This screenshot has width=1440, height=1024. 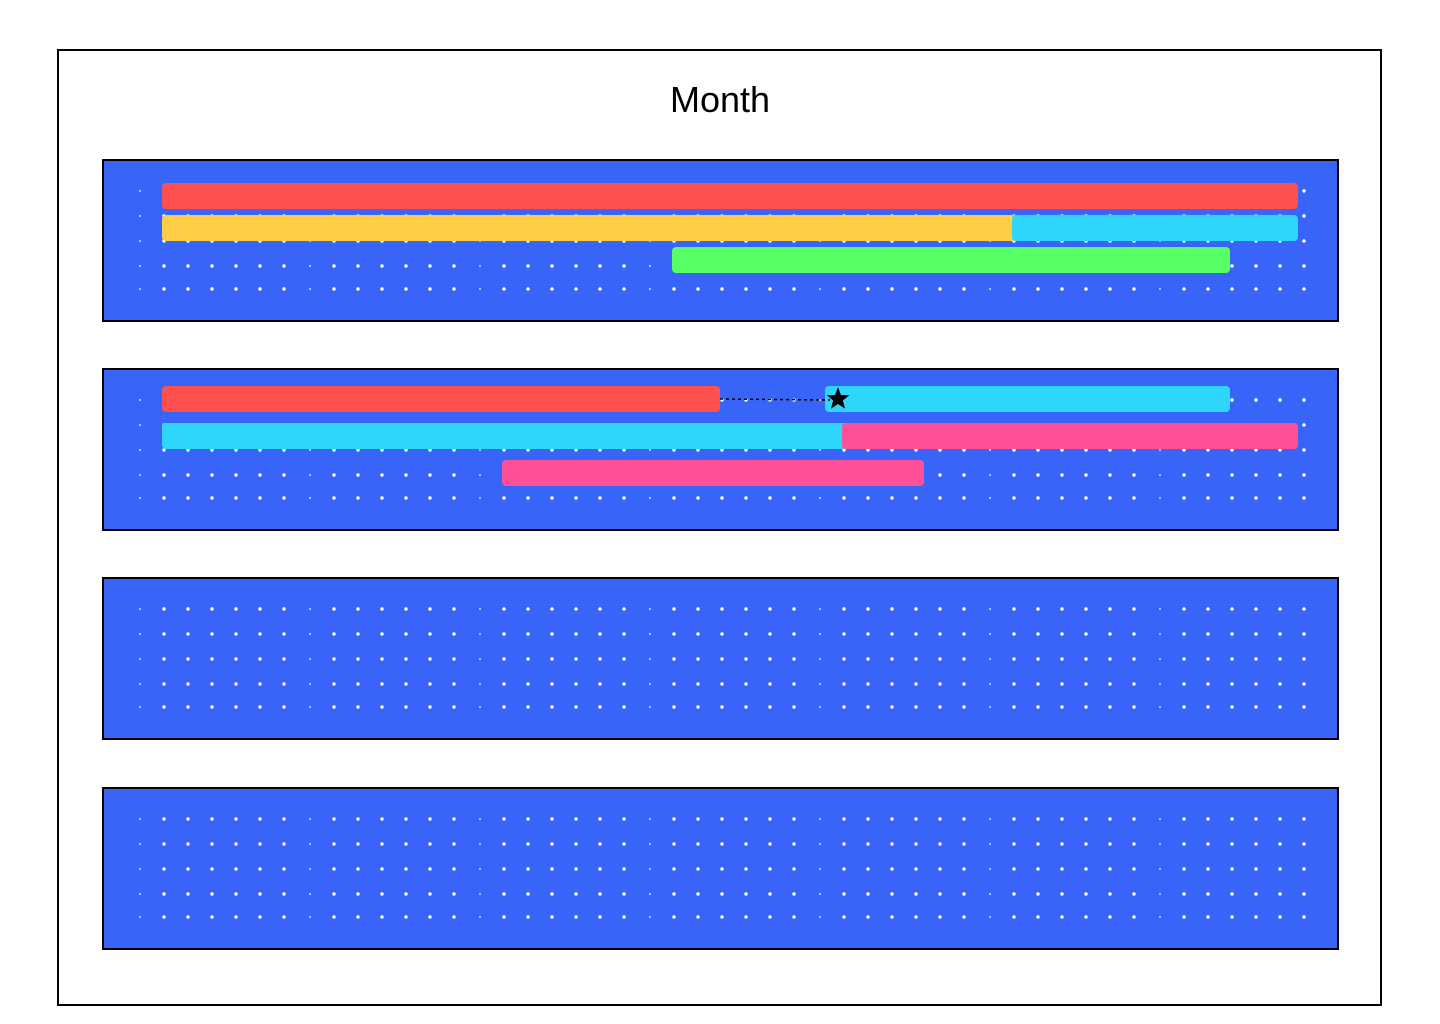 I want to click on calendar-title: Month, so click(x=720, y=99).